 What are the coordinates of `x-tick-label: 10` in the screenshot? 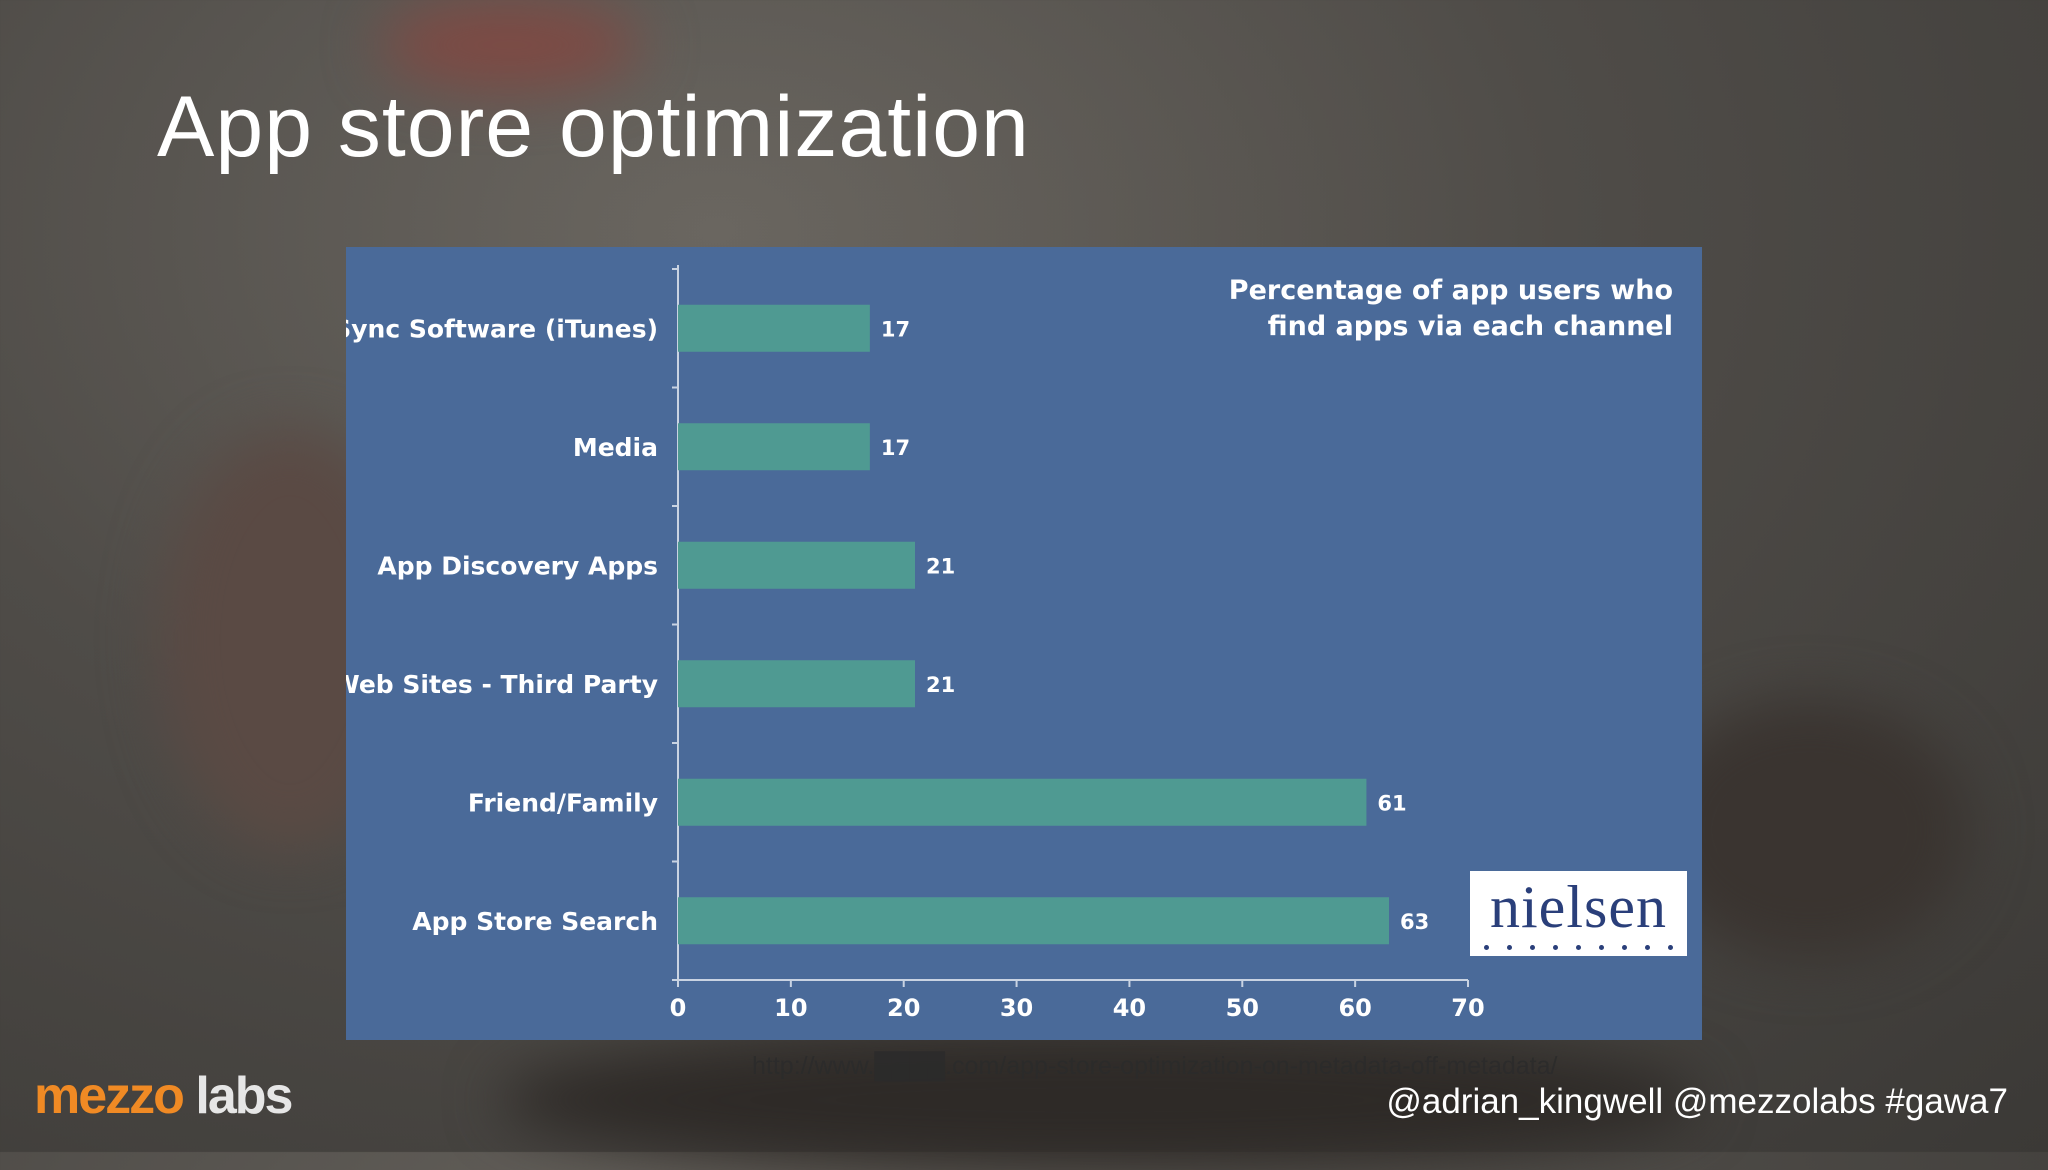 It's located at (790, 1008).